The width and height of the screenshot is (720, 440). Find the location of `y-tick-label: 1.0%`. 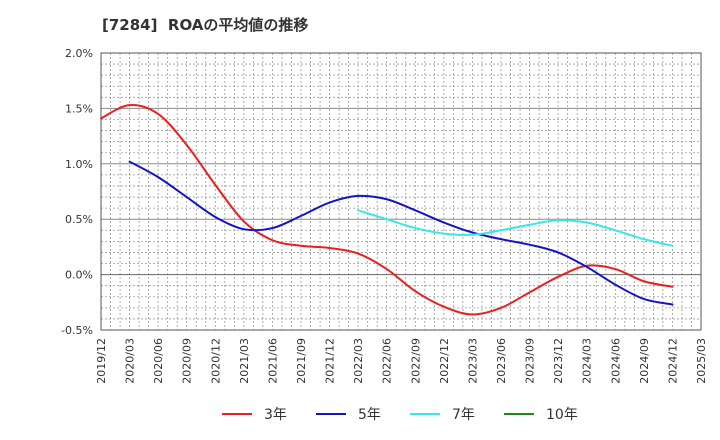

y-tick-label: 1.0% is located at coordinates (79, 164).